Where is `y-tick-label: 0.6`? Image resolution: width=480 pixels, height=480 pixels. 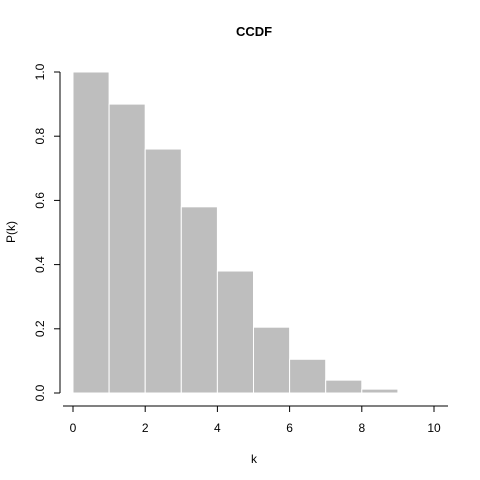
y-tick-label: 0.6 is located at coordinates (40, 200).